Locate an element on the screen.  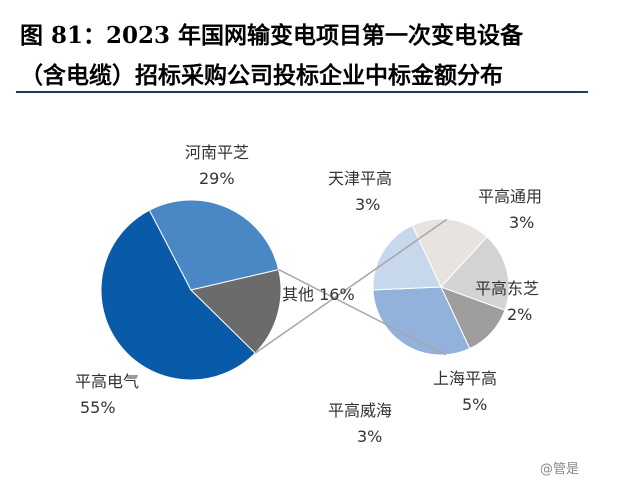
label-shanghai-pinggao-name: 上海平高 is located at coordinates (465, 378).